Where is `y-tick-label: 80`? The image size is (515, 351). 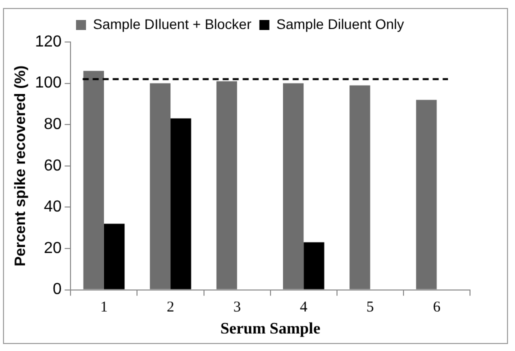
y-tick-label: 80 is located at coordinates (53, 125).